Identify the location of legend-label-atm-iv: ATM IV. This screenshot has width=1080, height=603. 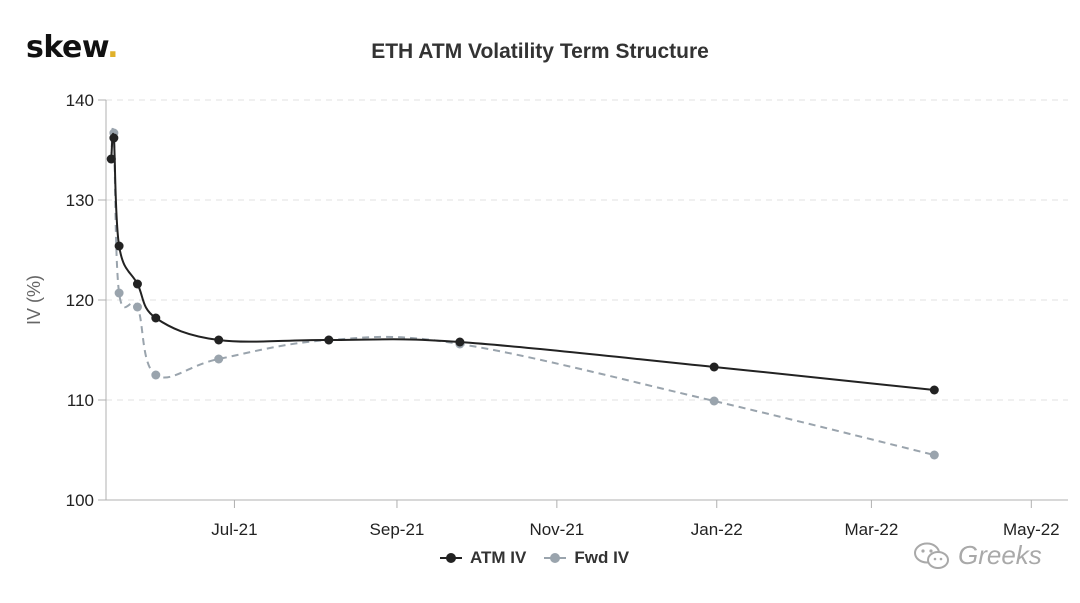
(498, 557).